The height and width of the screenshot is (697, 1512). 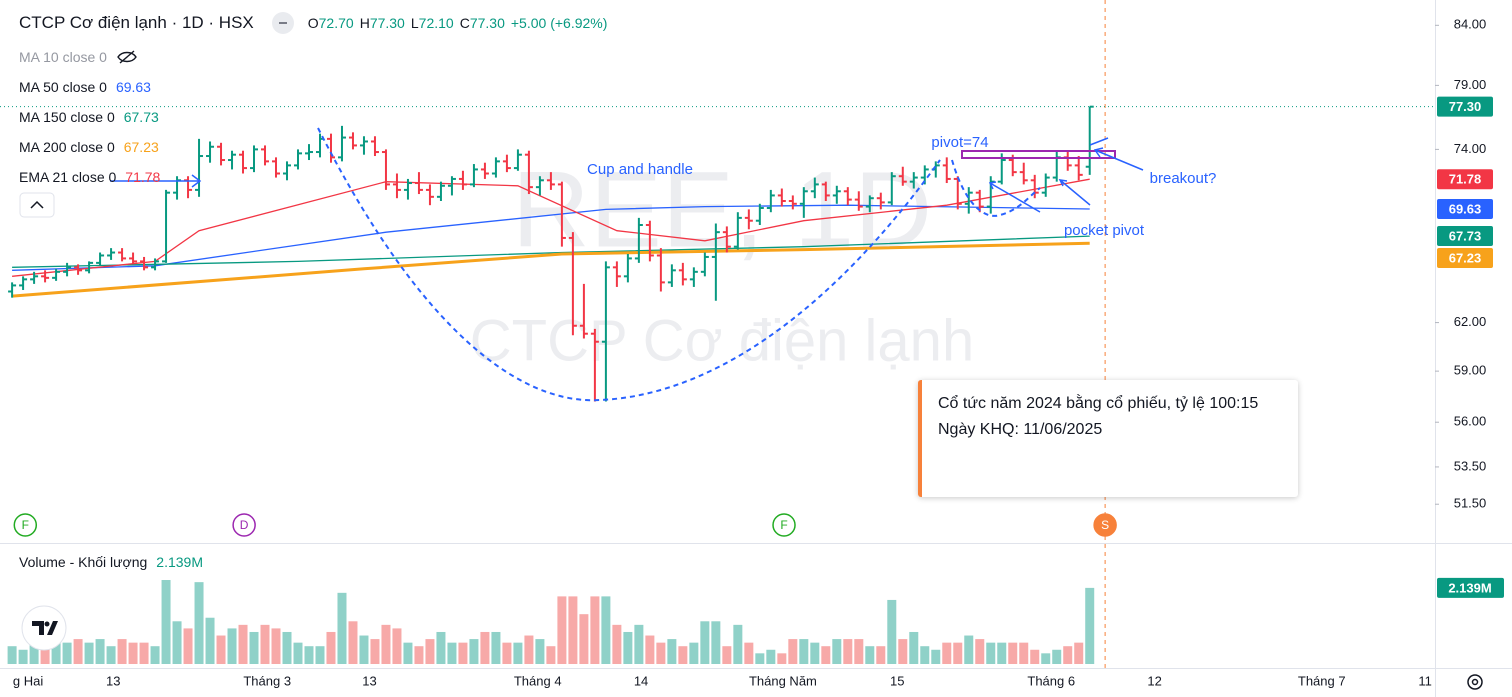 I want to click on moving-average-line, so click(x=551, y=227).